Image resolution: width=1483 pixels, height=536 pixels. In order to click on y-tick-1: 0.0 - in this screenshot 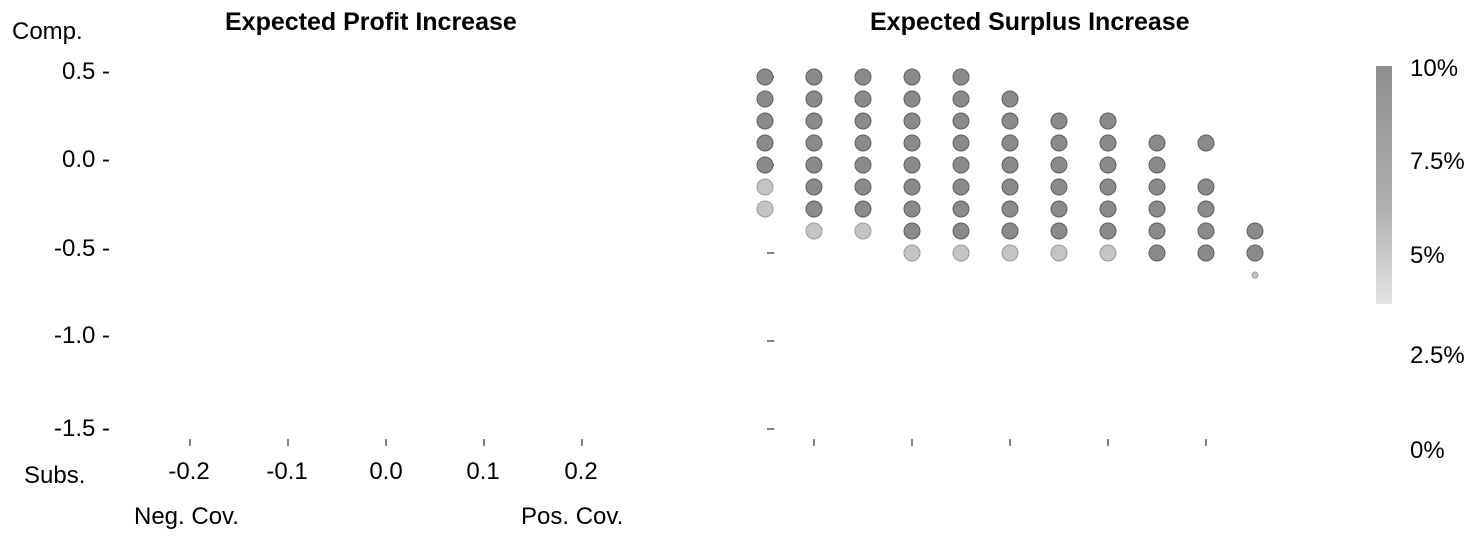, I will do `click(85, 159)`.